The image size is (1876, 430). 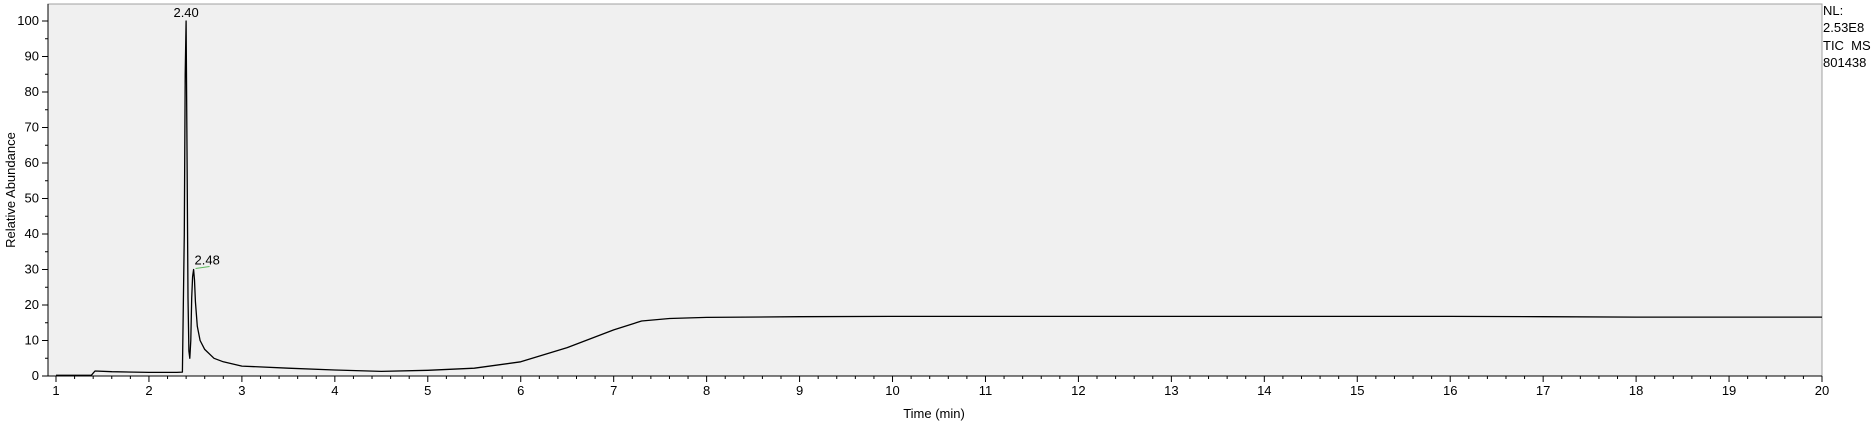 I want to click on scan-type: TIC MS, so click(x=1847, y=45).